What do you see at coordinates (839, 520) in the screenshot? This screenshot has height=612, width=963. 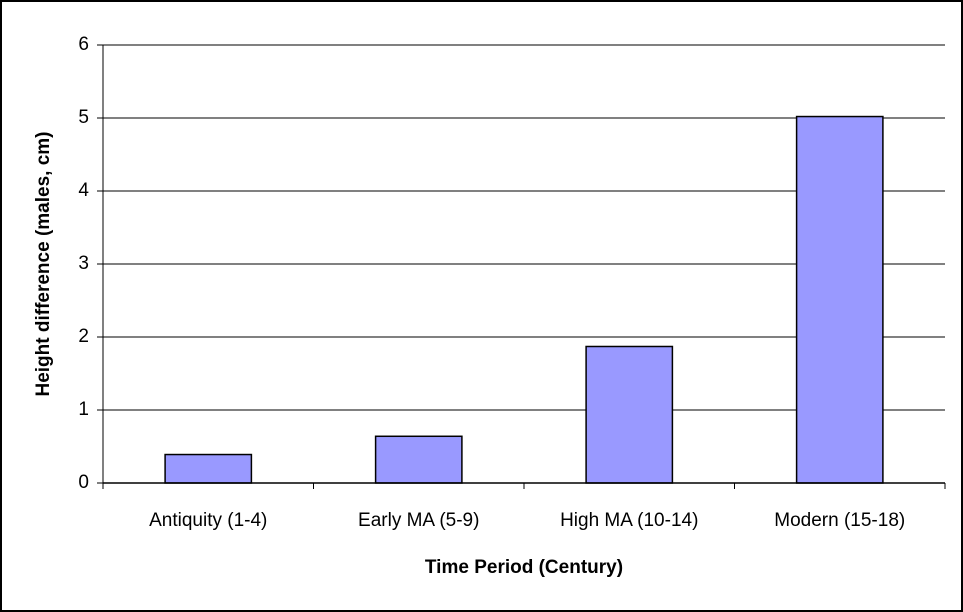 I see `x-tick-label: Modern (15-18)` at bounding box center [839, 520].